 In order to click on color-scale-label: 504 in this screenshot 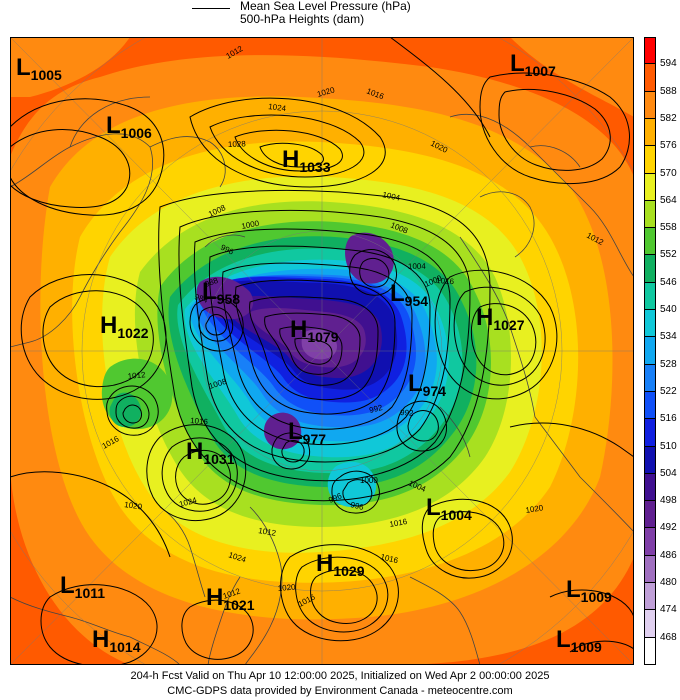, I will do `click(668, 473)`.